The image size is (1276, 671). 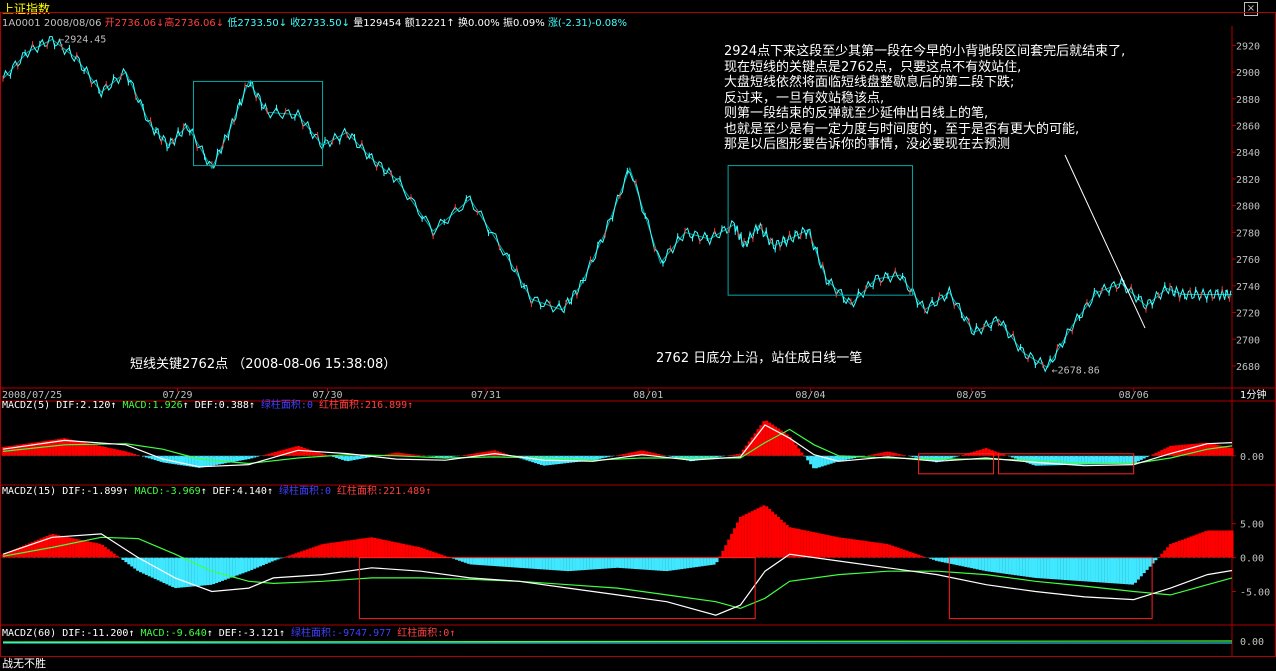 What do you see at coordinates (1248, 73) in the screenshot?
I see `y-tick-label: 2900` at bounding box center [1248, 73].